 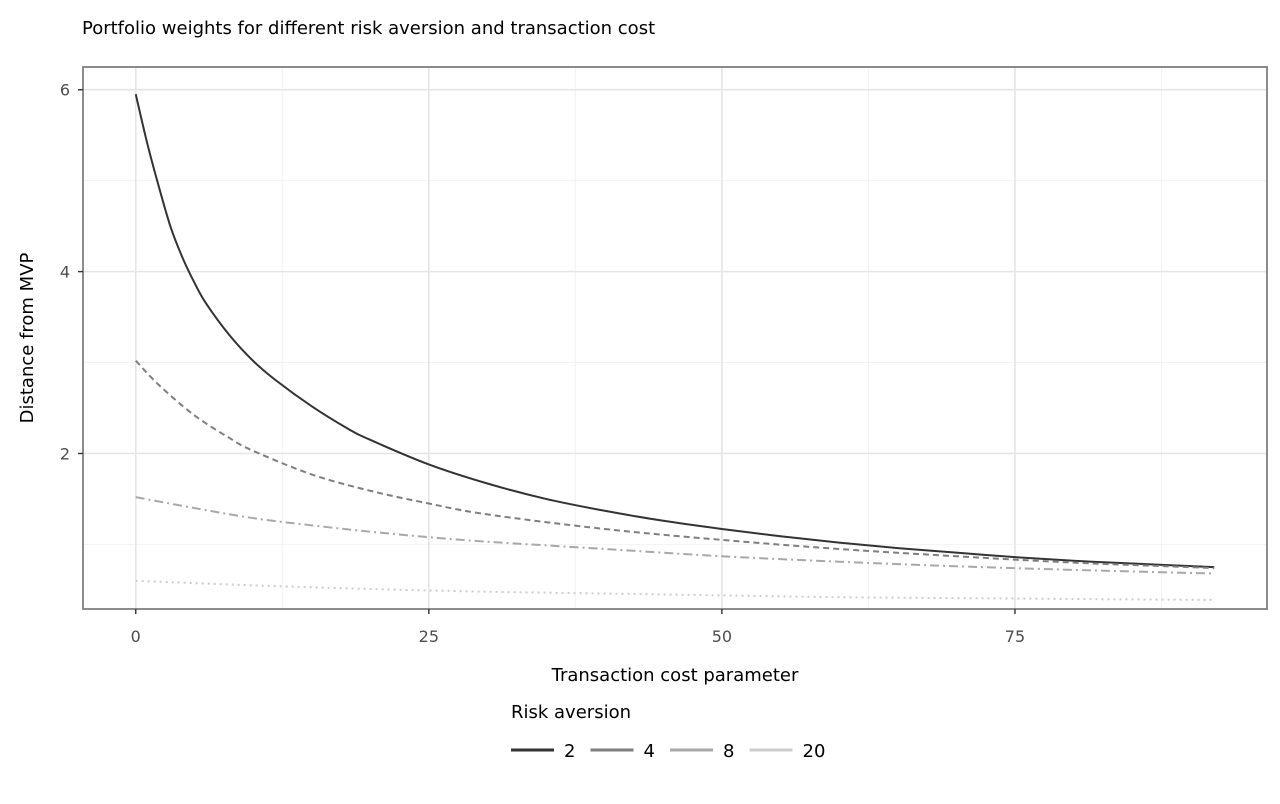 I want to click on legend-label-2: 2, so click(x=569, y=751).